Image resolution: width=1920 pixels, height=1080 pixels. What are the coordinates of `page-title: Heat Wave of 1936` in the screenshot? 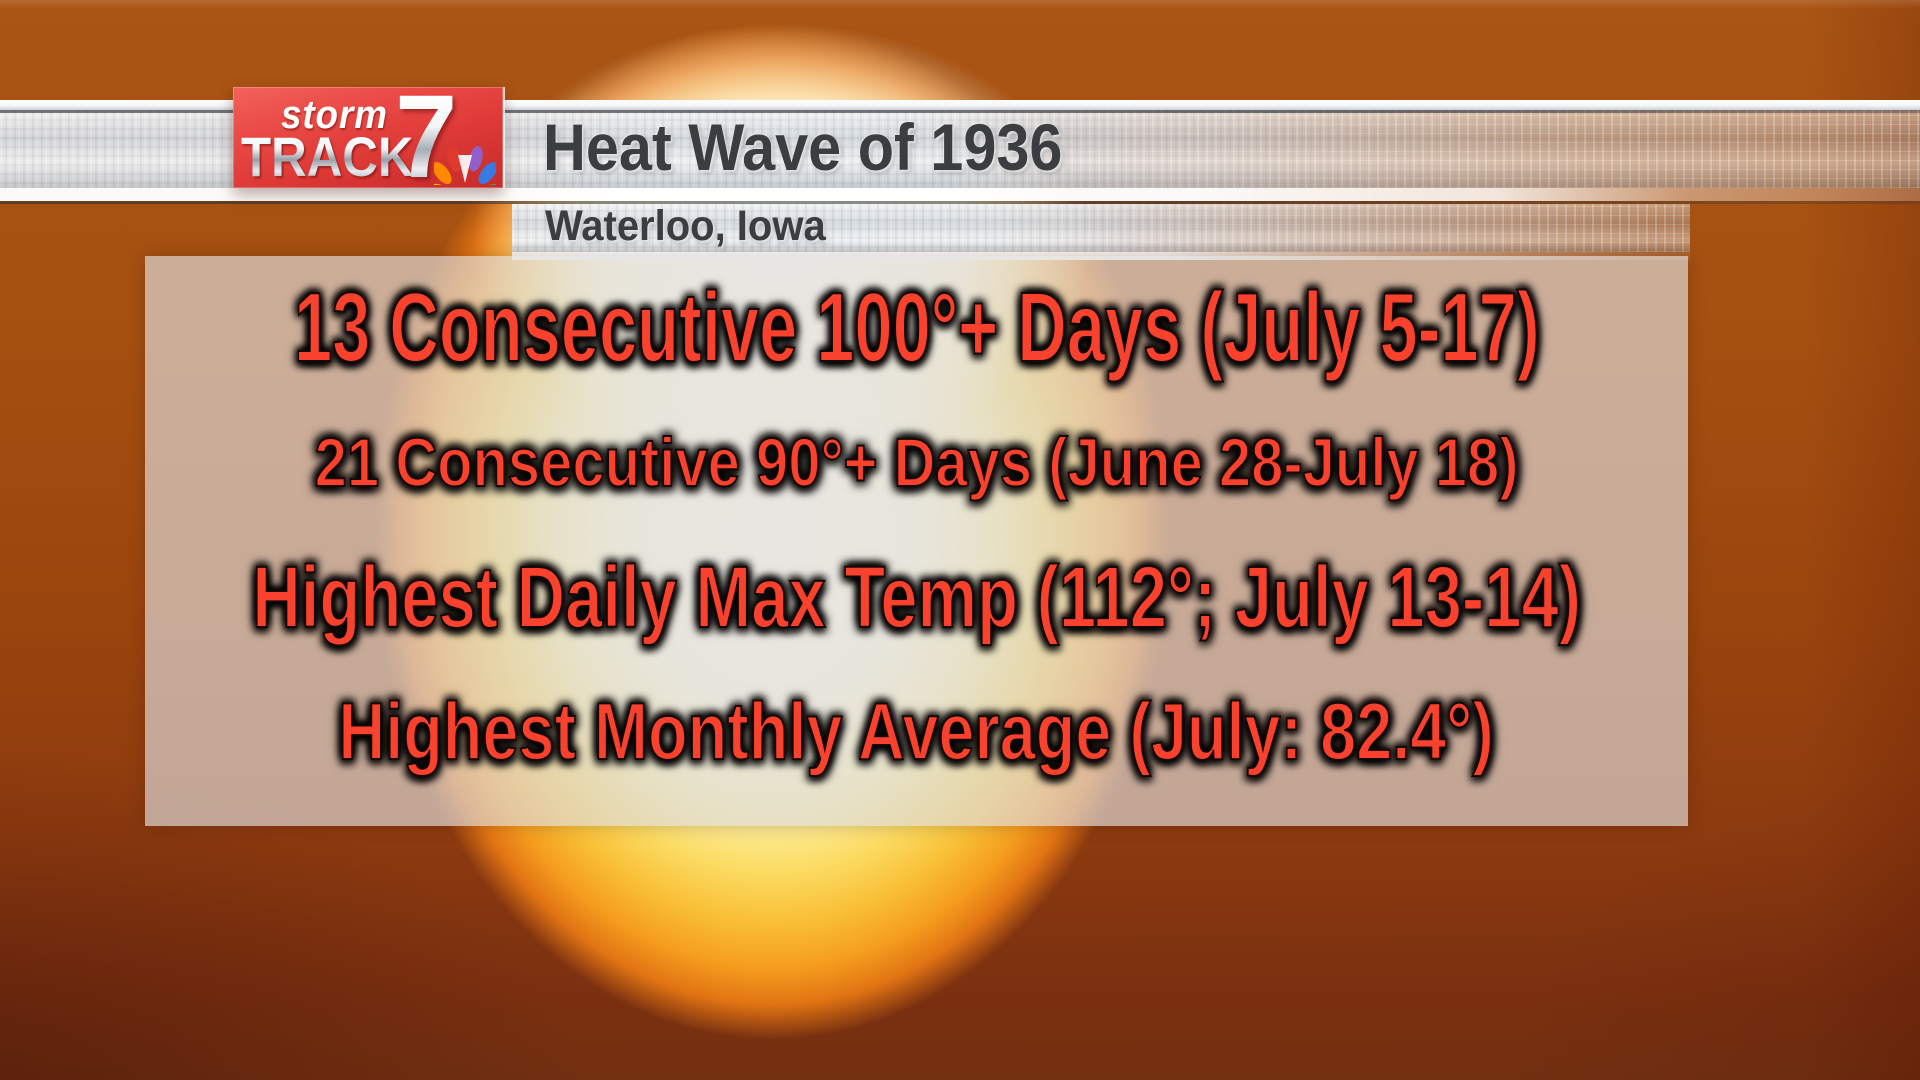 It's located at (803, 147).